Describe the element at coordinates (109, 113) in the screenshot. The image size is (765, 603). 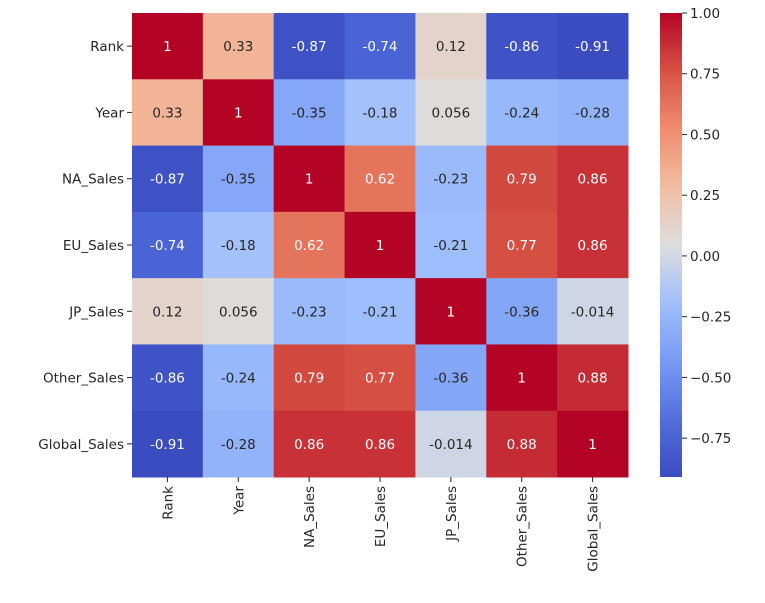
I see `y-tick-label: Year` at that location.